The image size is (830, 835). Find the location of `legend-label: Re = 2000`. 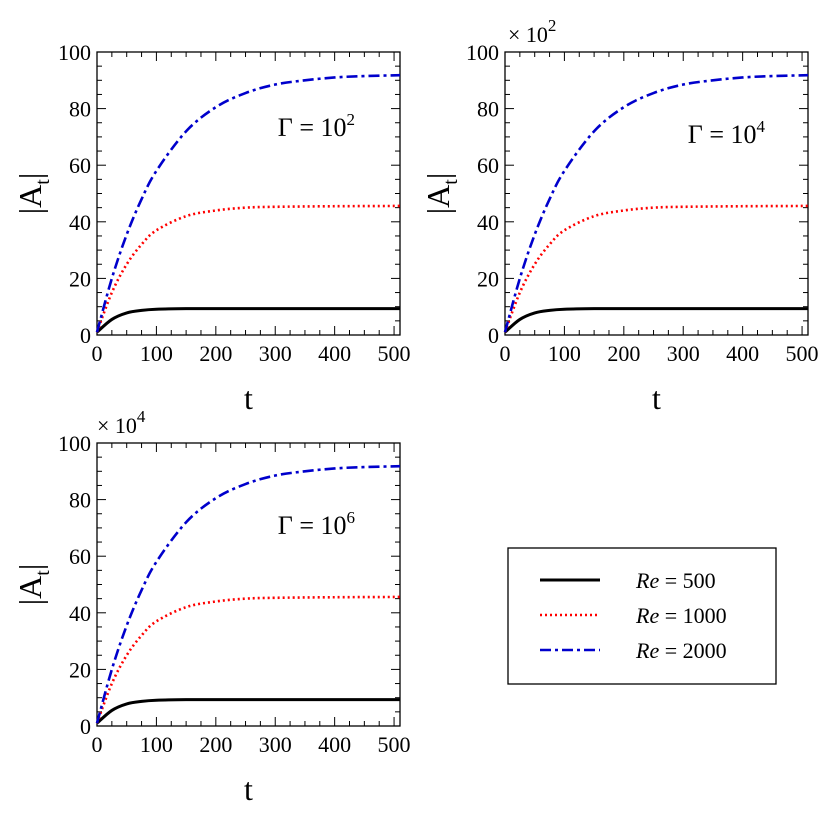

legend-label: Re = 2000 is located at coordinates (681, 650).